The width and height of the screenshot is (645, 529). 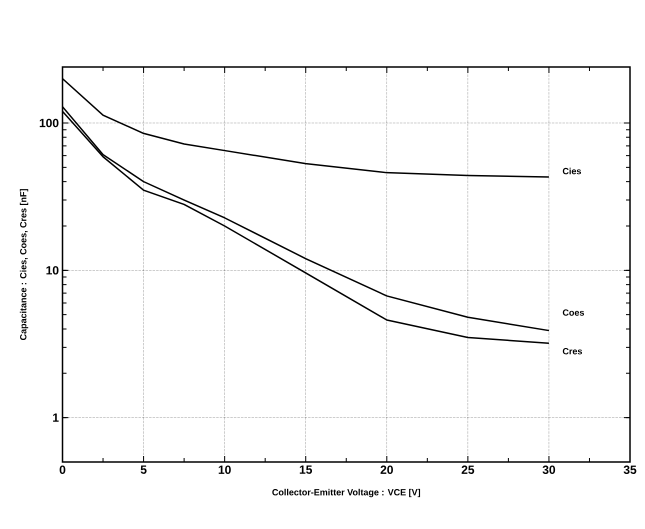 What do you see at coordinates (224, 470) in the screenshot?
I see `x-tick-label: 10` at bounding box center [224, 470].